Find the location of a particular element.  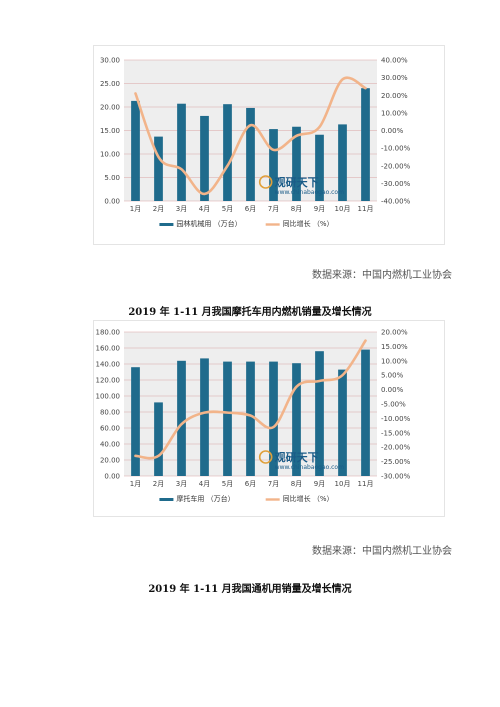

chart-2-caption: 2019 年 1-11 月我国摩托车用内燃机销量及增长情况 is located at coordinates (250, 312).